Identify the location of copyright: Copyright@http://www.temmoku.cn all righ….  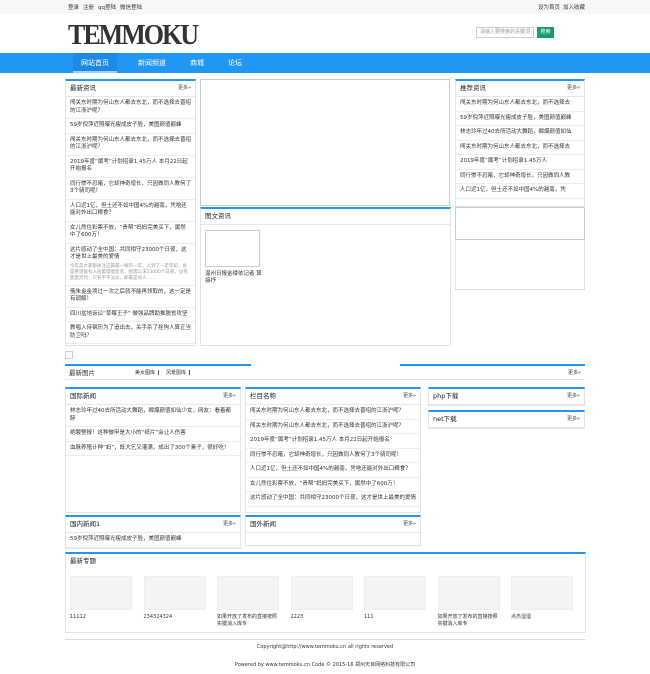
(325, 647).